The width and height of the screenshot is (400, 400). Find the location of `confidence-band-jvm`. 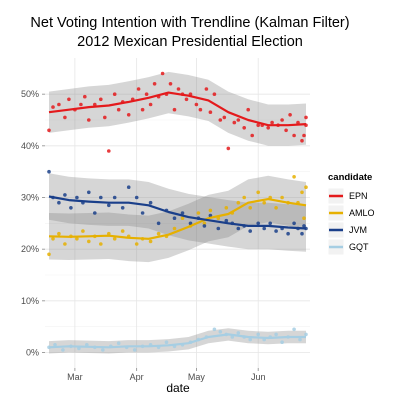

confidence-band-jvm is located at coordinates (177, 212).